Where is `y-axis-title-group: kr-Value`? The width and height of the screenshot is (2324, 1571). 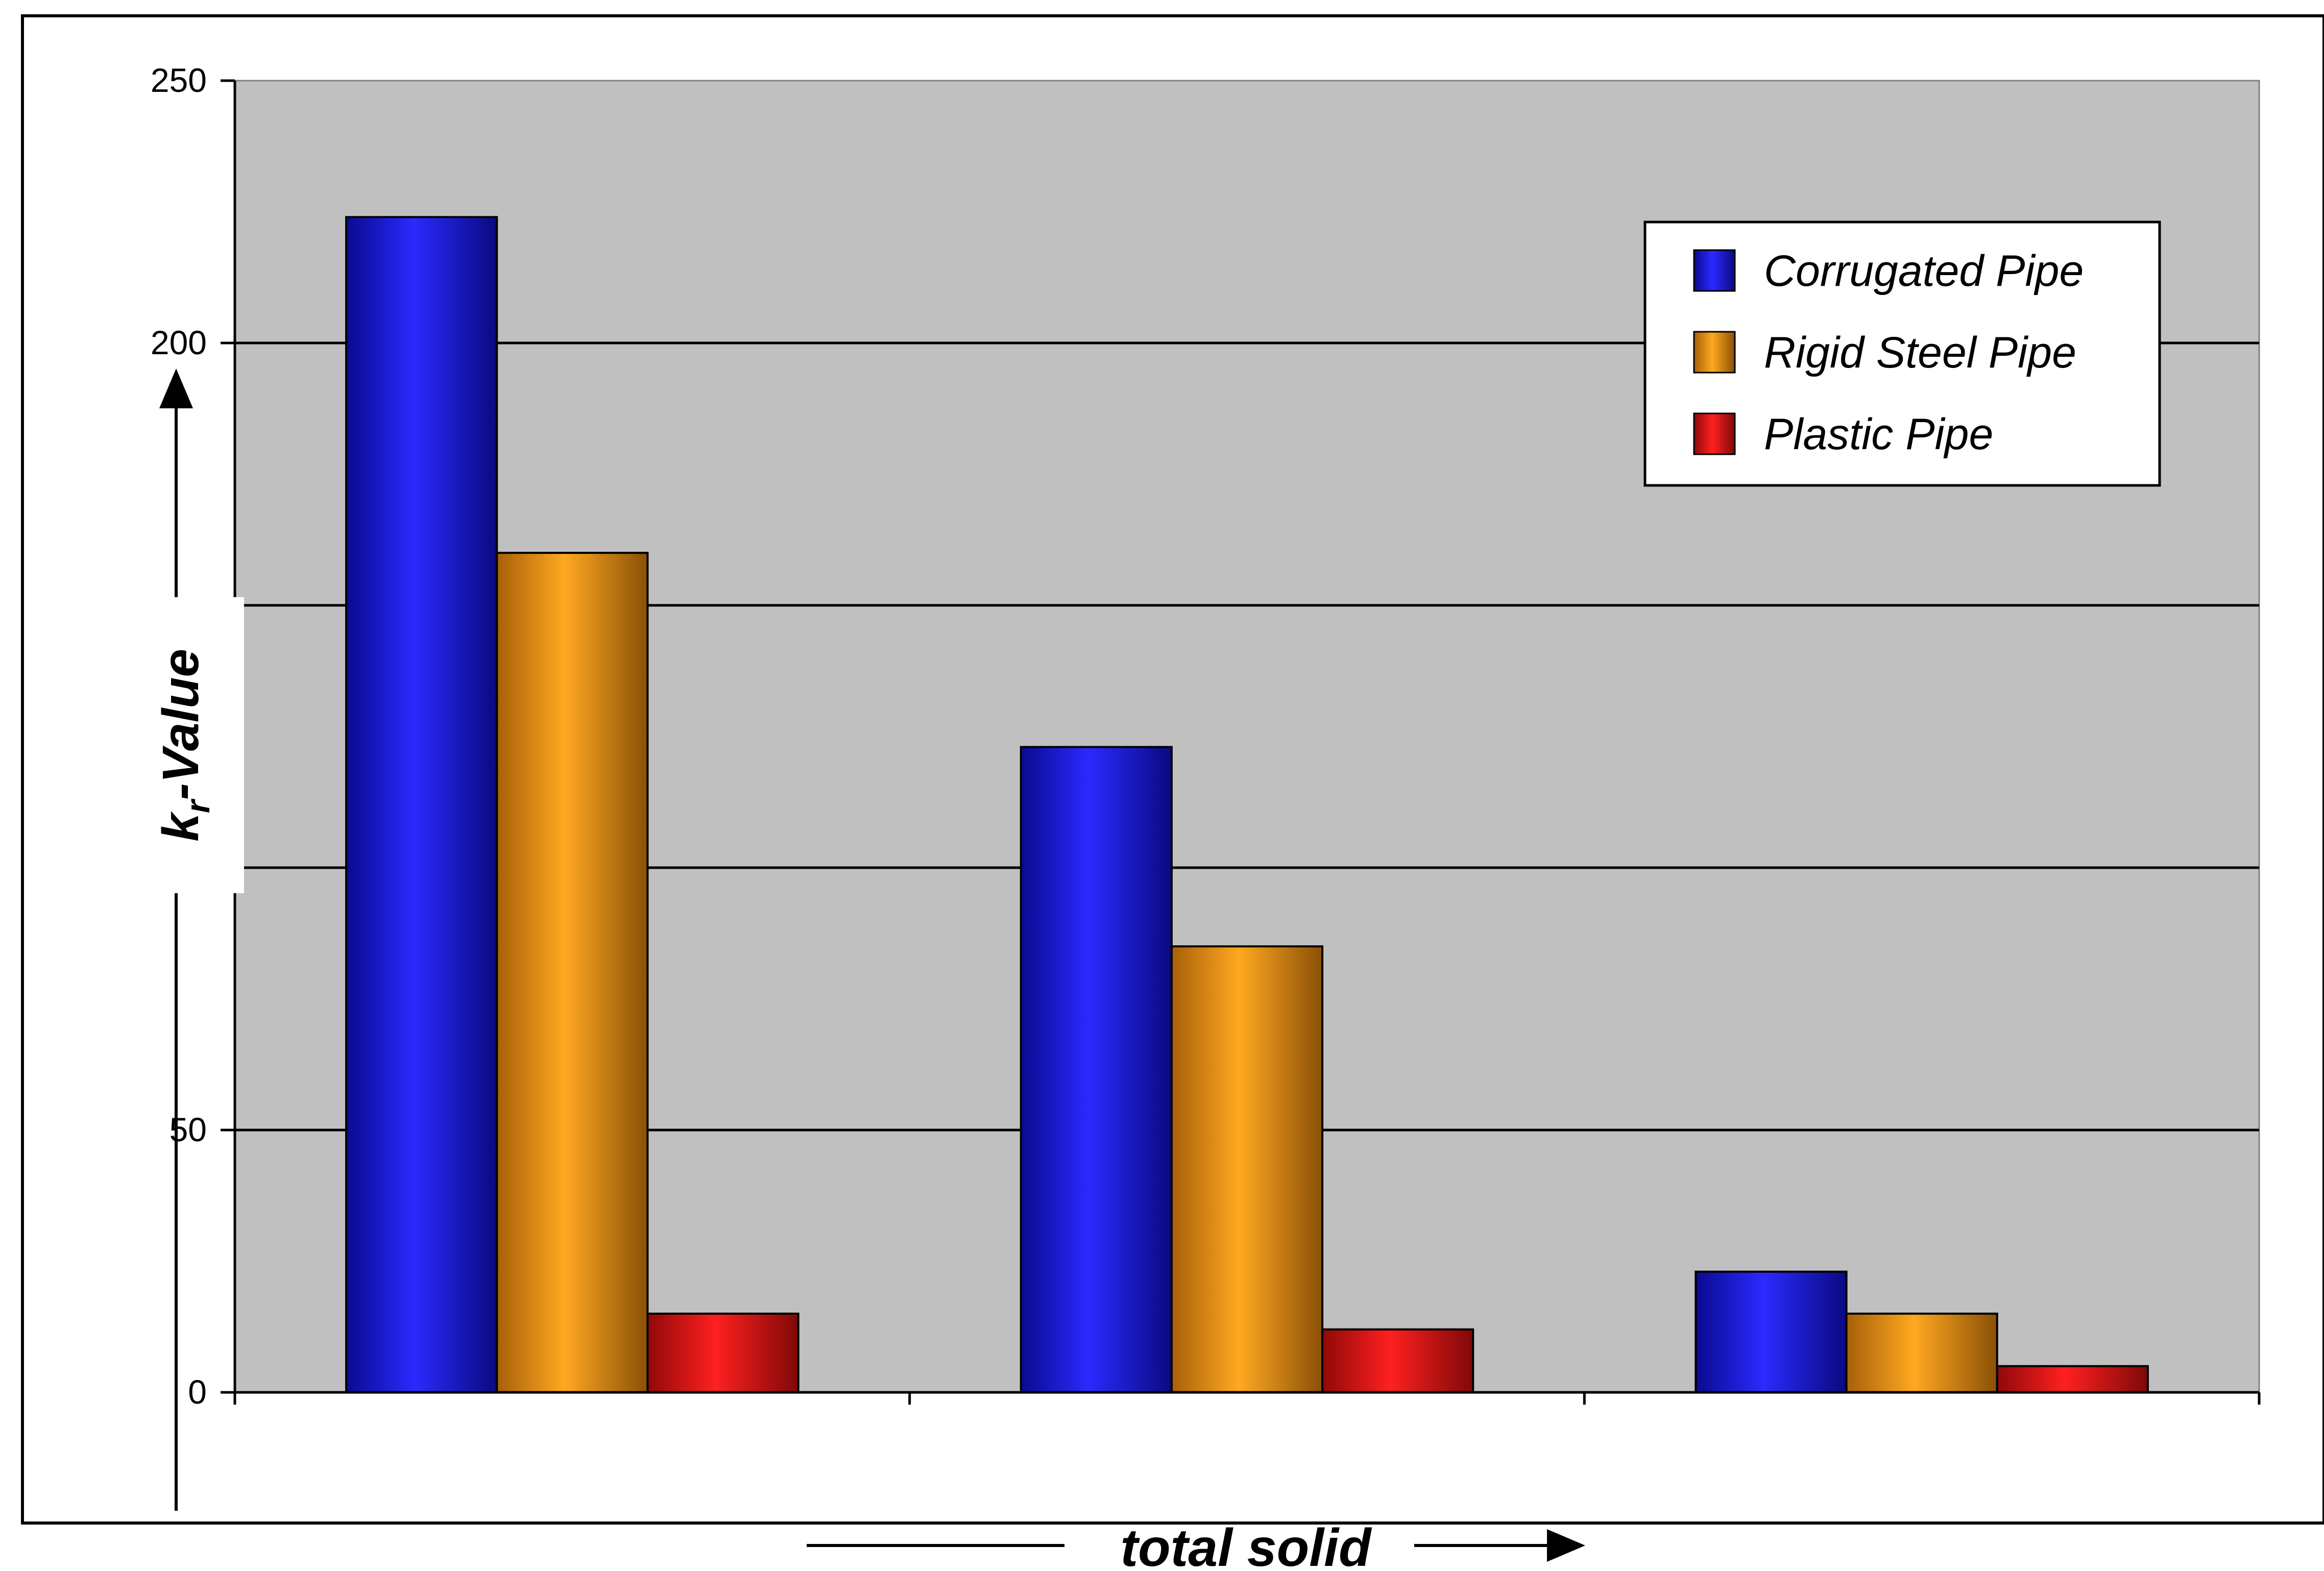 y-axis-title-group: kr-Value is located at coordinates (191, 940).